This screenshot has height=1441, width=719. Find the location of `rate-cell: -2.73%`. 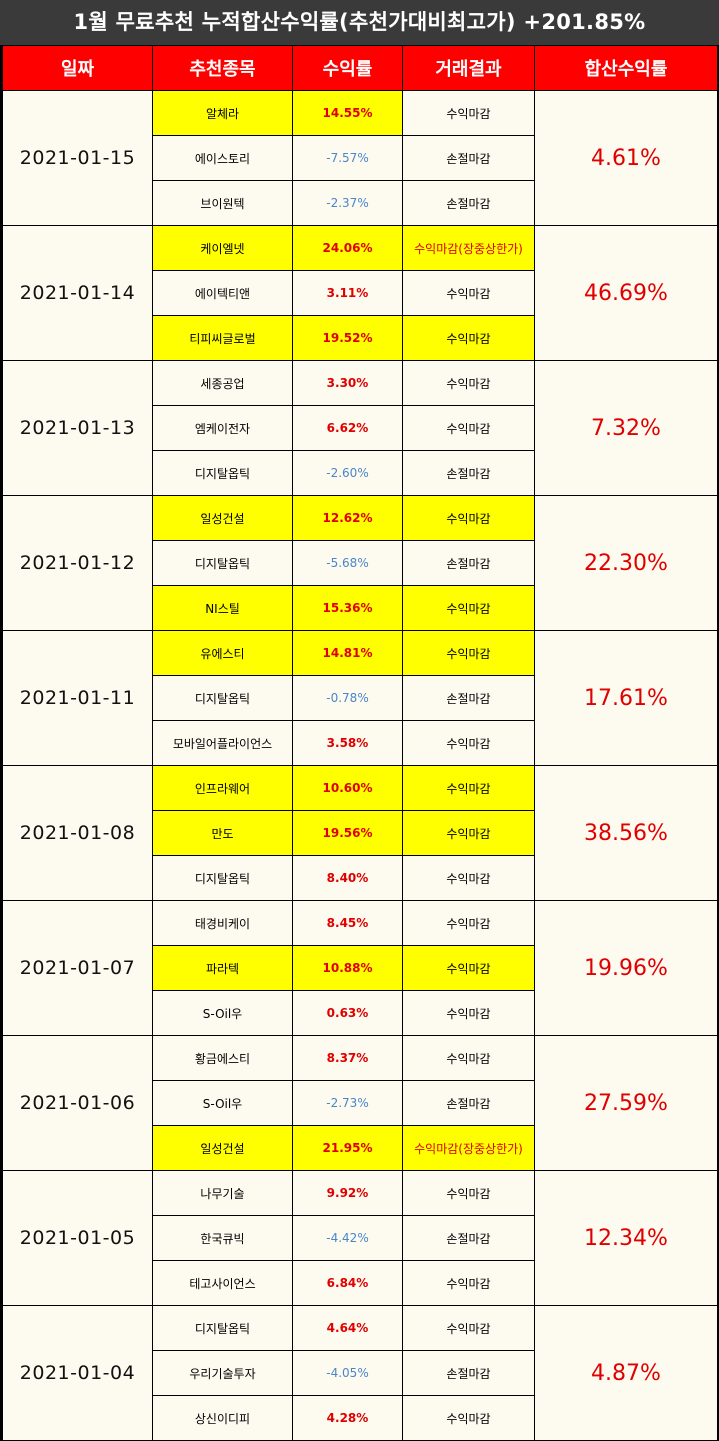

rate-cell: -2.73% is located at coordinates (347, 1103).